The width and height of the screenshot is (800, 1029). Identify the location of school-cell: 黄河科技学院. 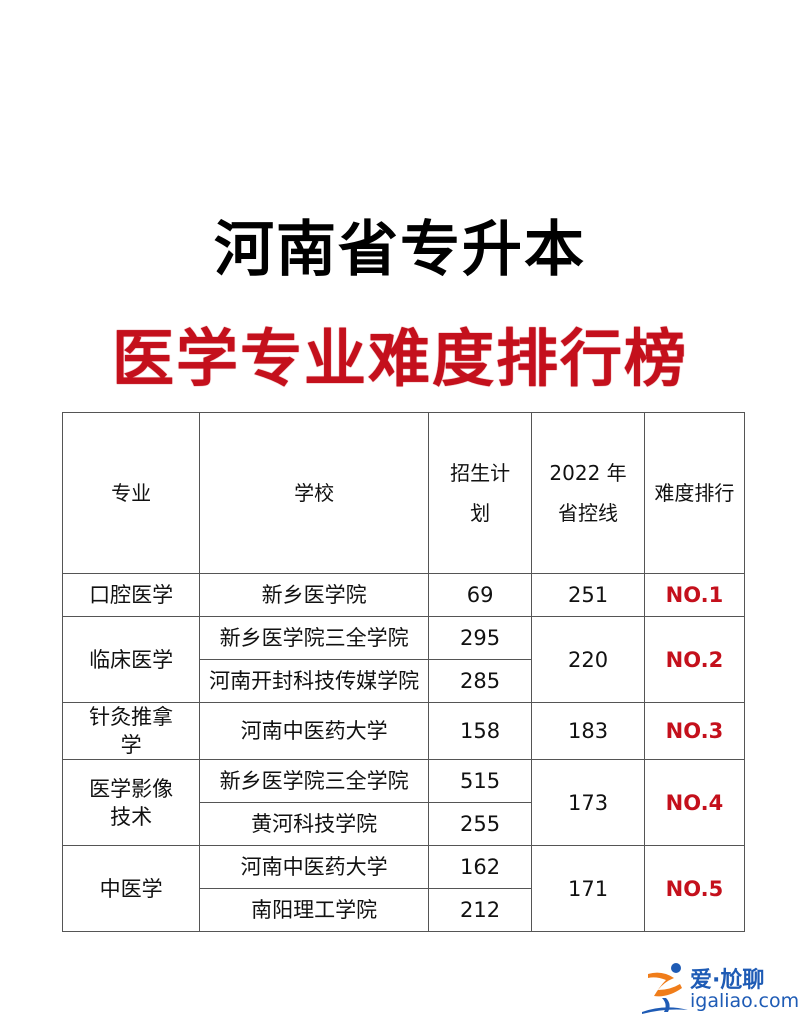
(314, 824).